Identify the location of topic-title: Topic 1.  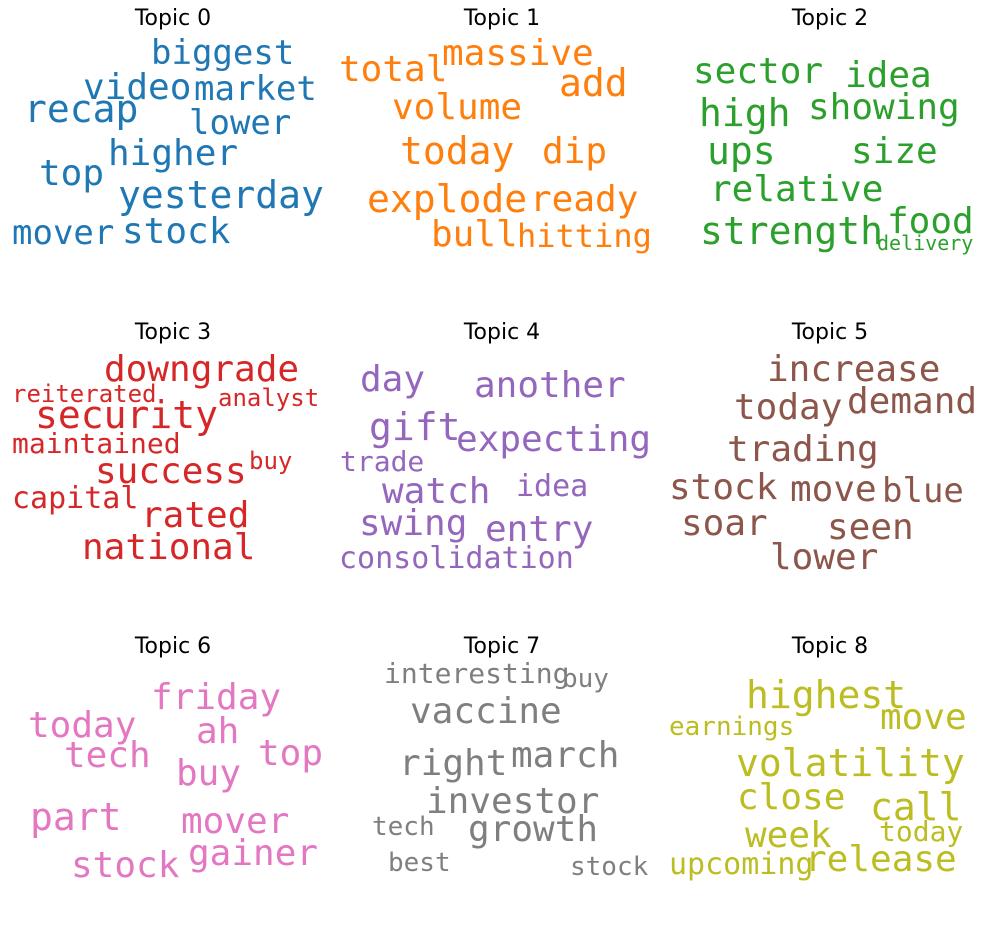
(502, 18).